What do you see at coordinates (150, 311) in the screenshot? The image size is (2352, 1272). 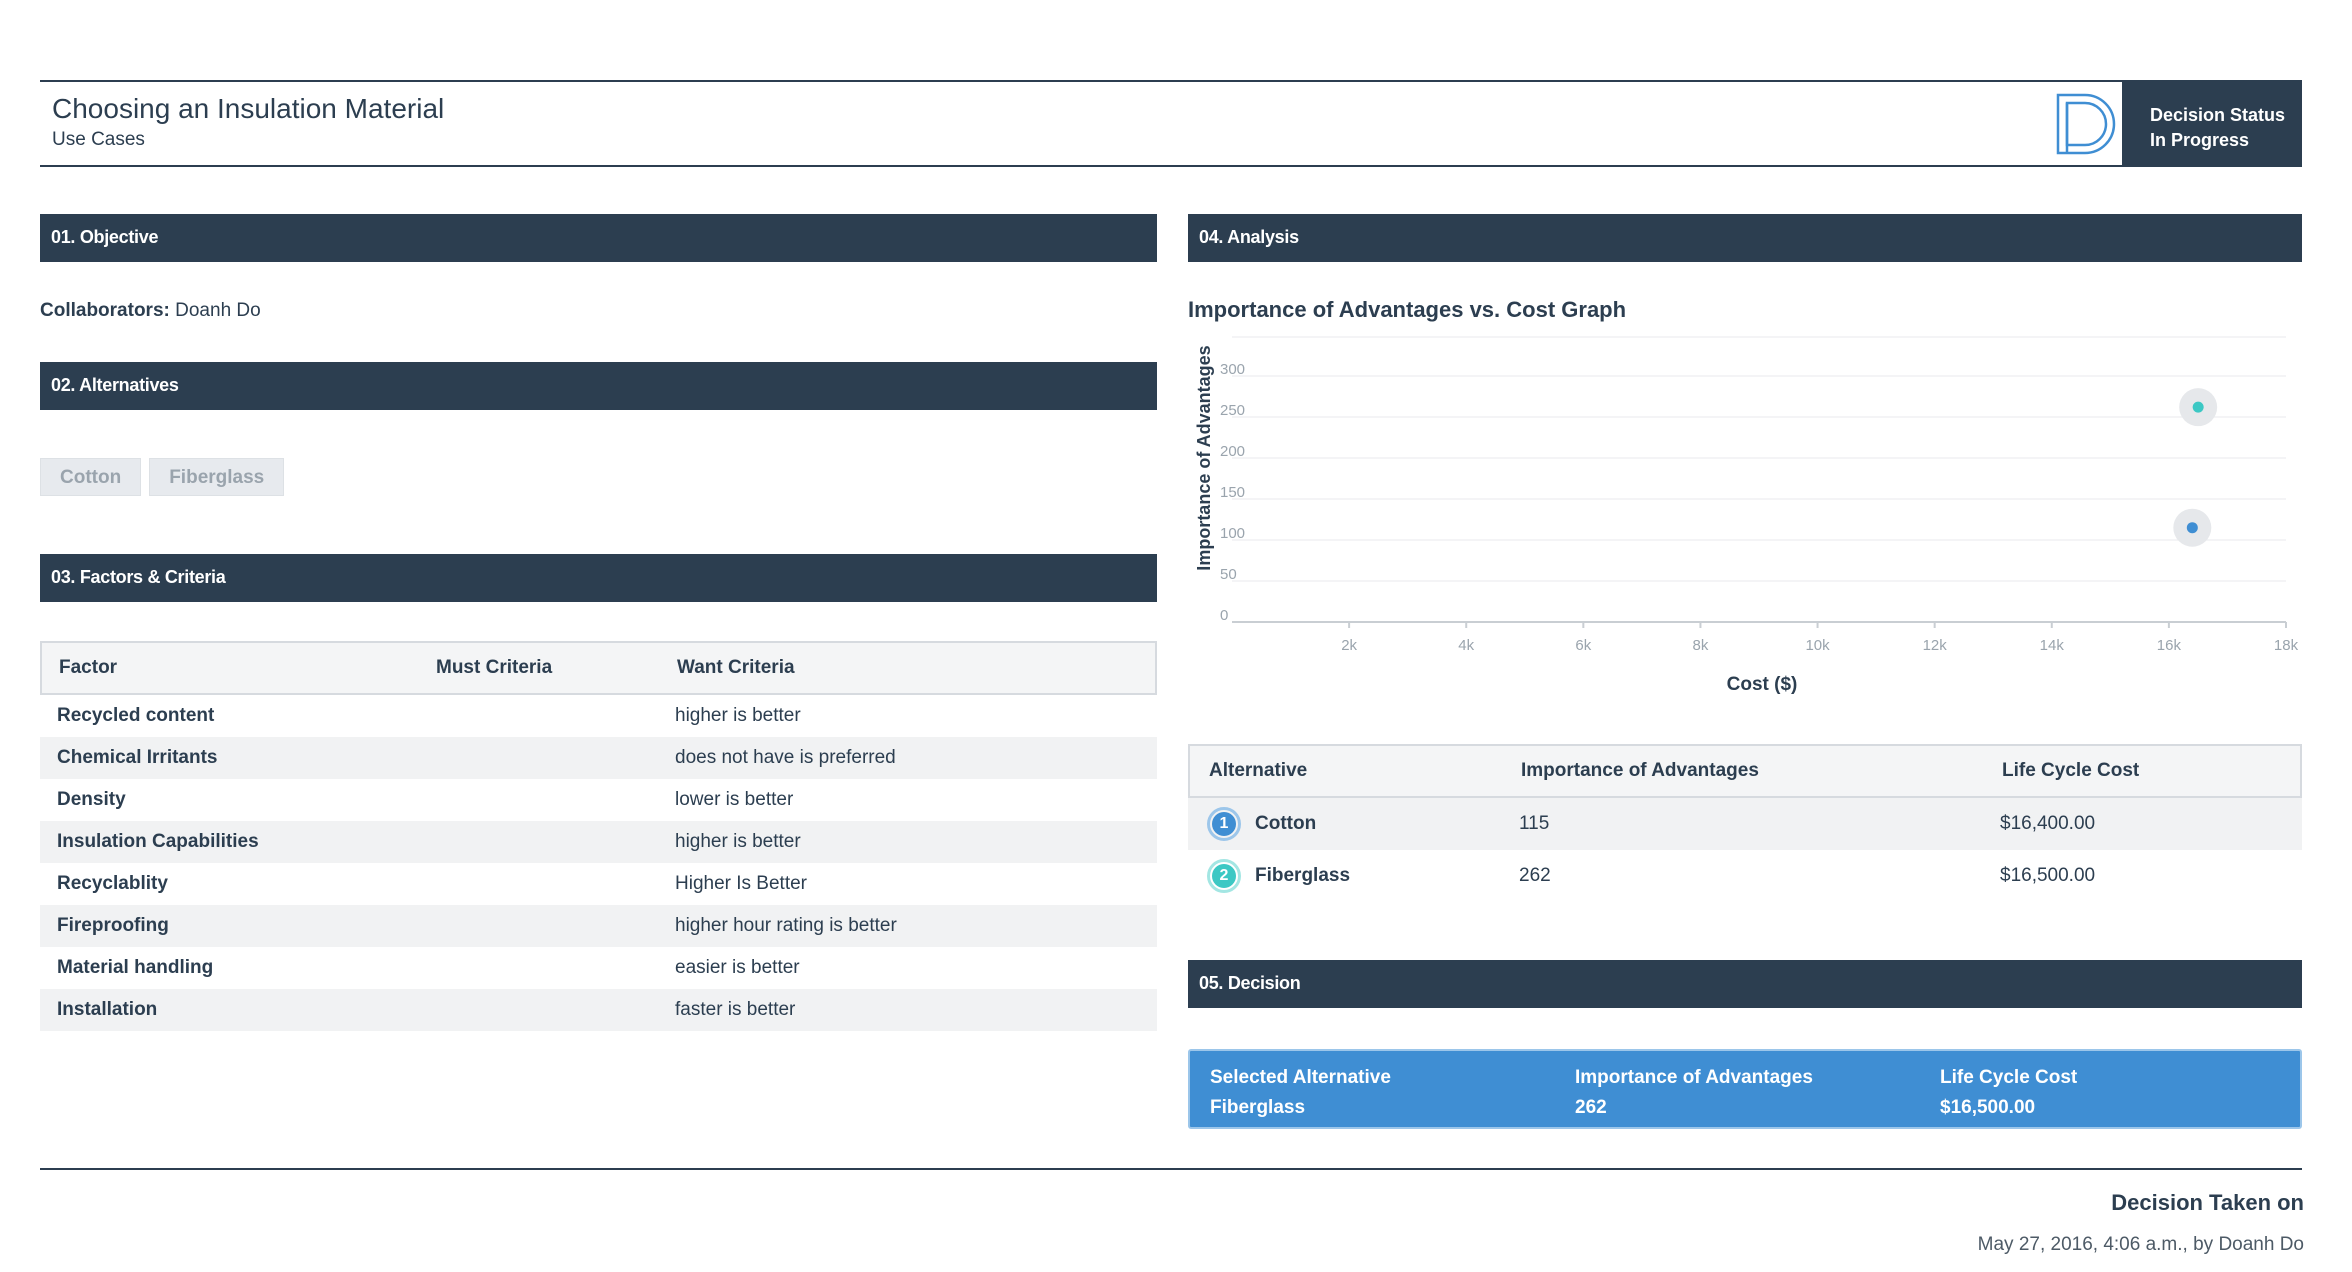 I see `collaborators: Collaborators: Doanh Do` at bounding box center [150, 311].